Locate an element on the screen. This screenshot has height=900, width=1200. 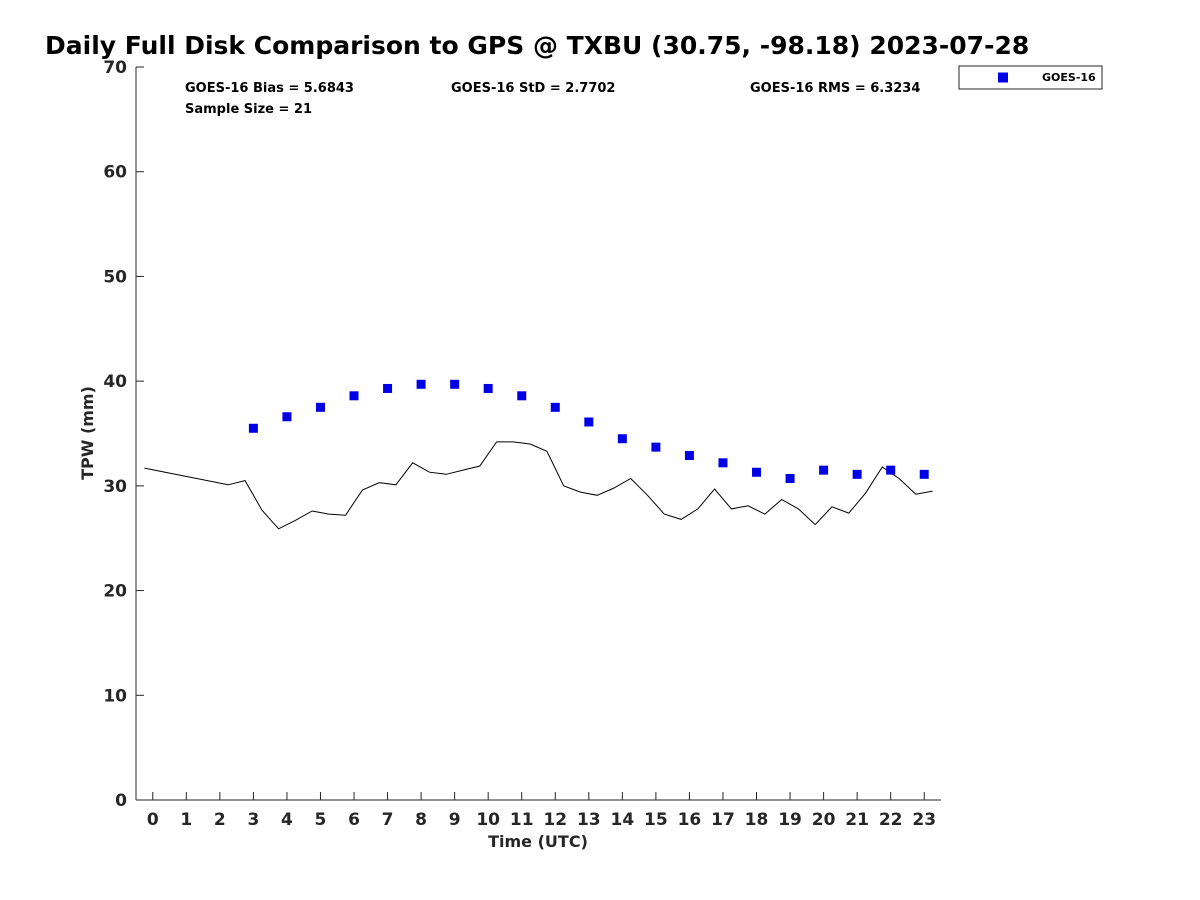
y-tick-label: 10 is located at coordinates (115, 696).